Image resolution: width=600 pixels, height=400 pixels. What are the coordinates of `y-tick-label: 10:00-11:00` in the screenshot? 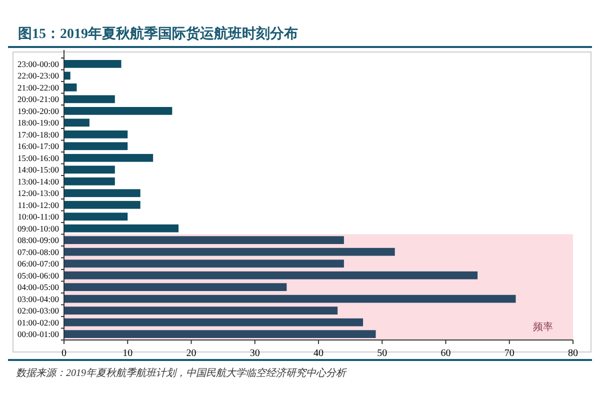 It's located at (38, 217).